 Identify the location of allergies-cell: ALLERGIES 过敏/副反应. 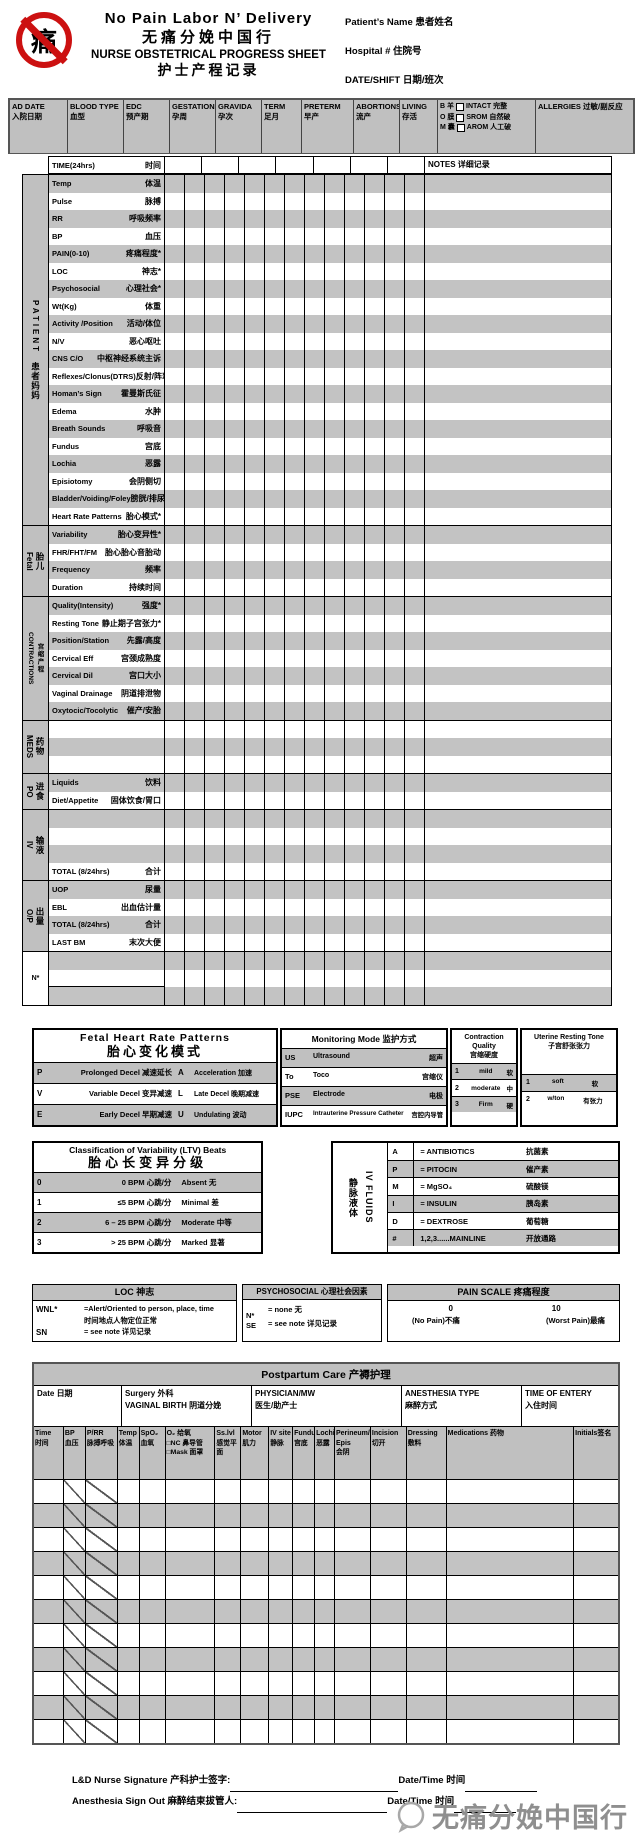
(580, 106).